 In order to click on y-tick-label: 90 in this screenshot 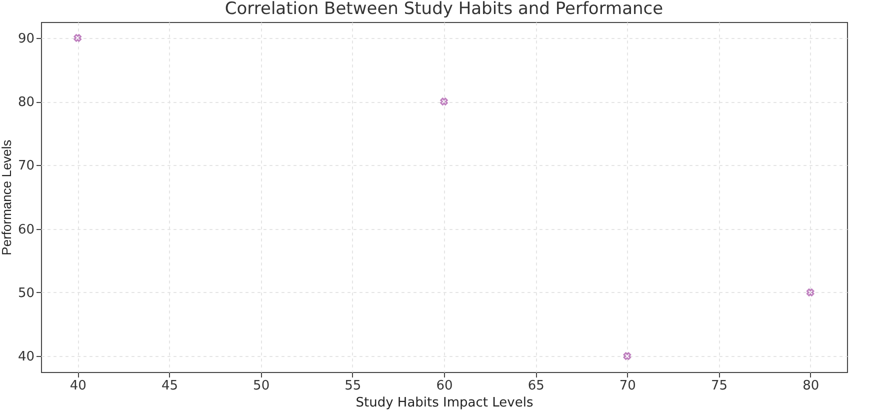, I will do `click(26, 38)`.